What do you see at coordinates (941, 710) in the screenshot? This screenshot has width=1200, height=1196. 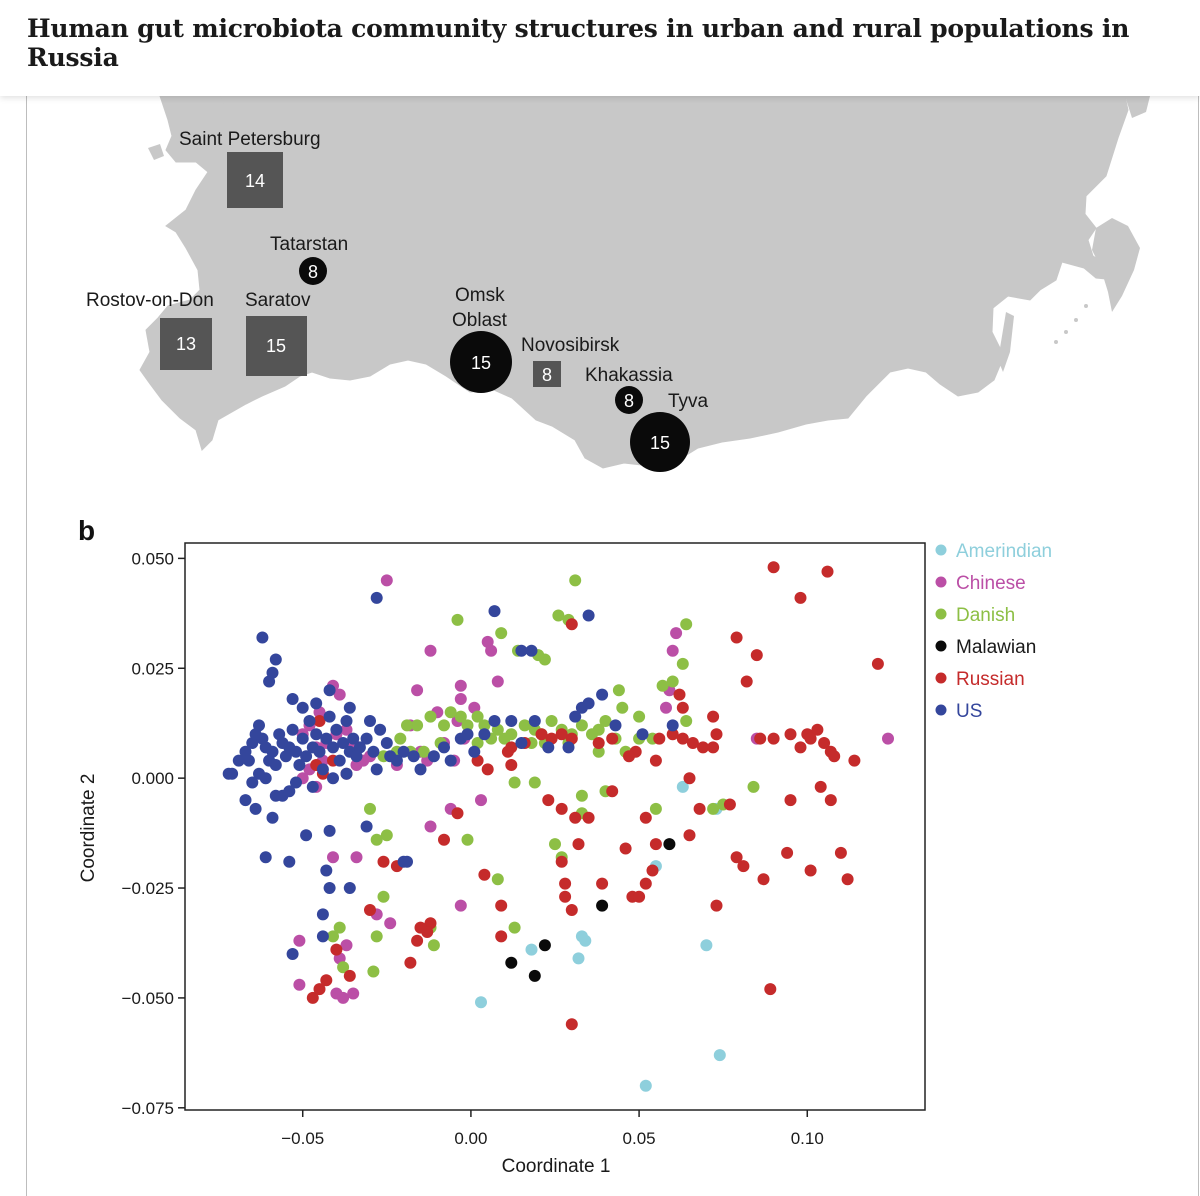 I see `legend-swatch-us` at bounding box center [941, 710].